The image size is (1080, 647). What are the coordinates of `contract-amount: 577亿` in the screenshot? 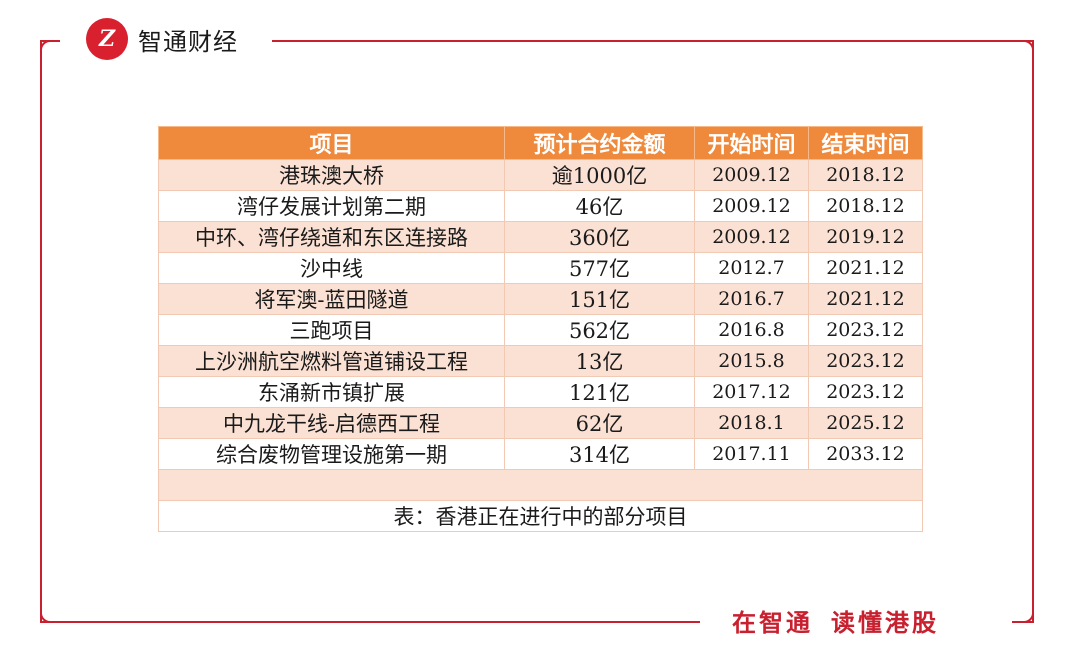 It's located at (599, 268).